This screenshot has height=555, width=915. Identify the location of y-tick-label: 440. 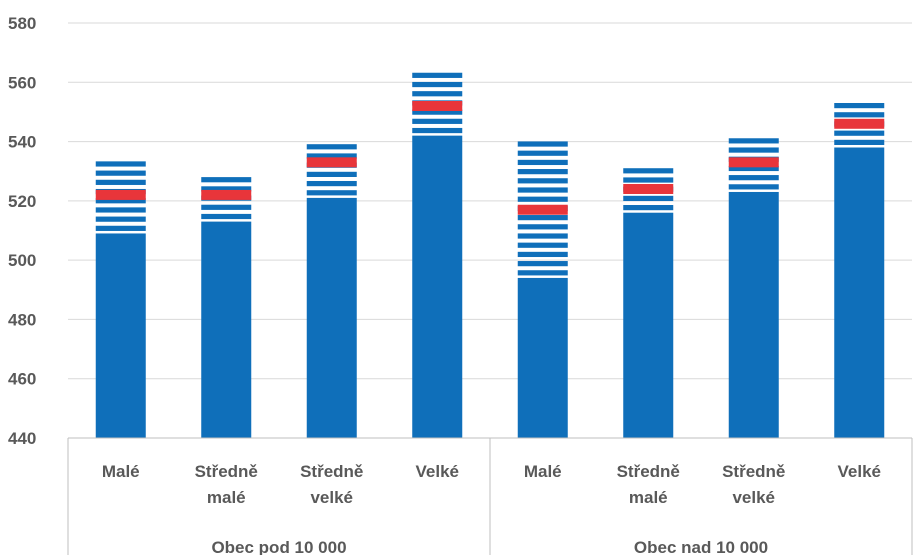
(22, 438).